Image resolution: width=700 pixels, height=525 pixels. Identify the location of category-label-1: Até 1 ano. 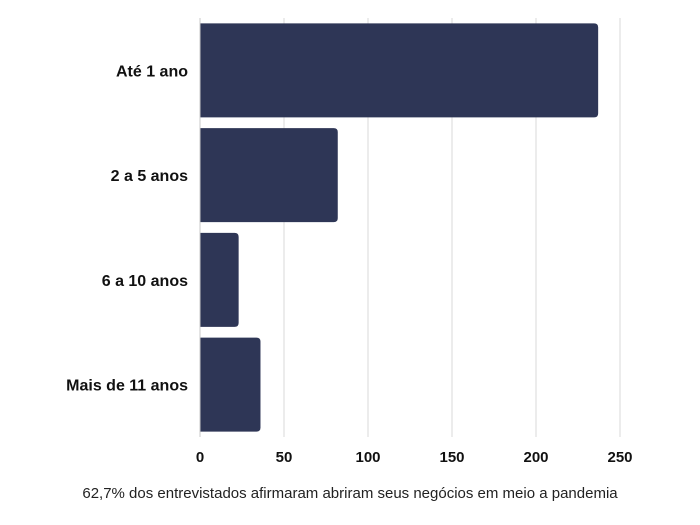
(152, 71).